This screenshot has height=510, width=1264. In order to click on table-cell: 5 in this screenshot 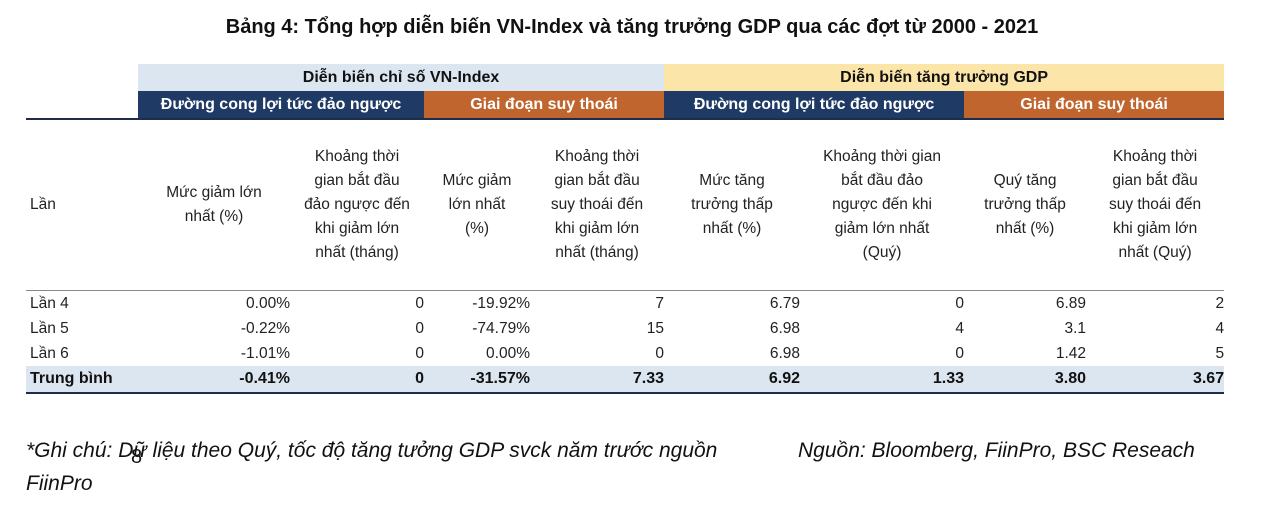, I will do `click(1220, 353)`.